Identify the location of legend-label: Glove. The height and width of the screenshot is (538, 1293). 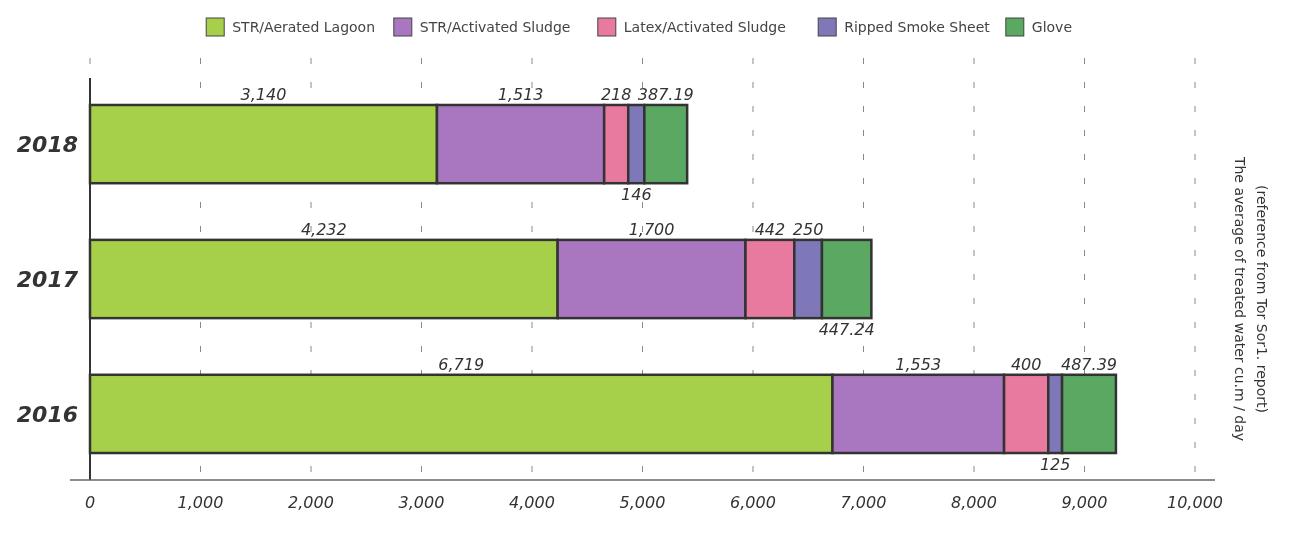
(1051, 27).